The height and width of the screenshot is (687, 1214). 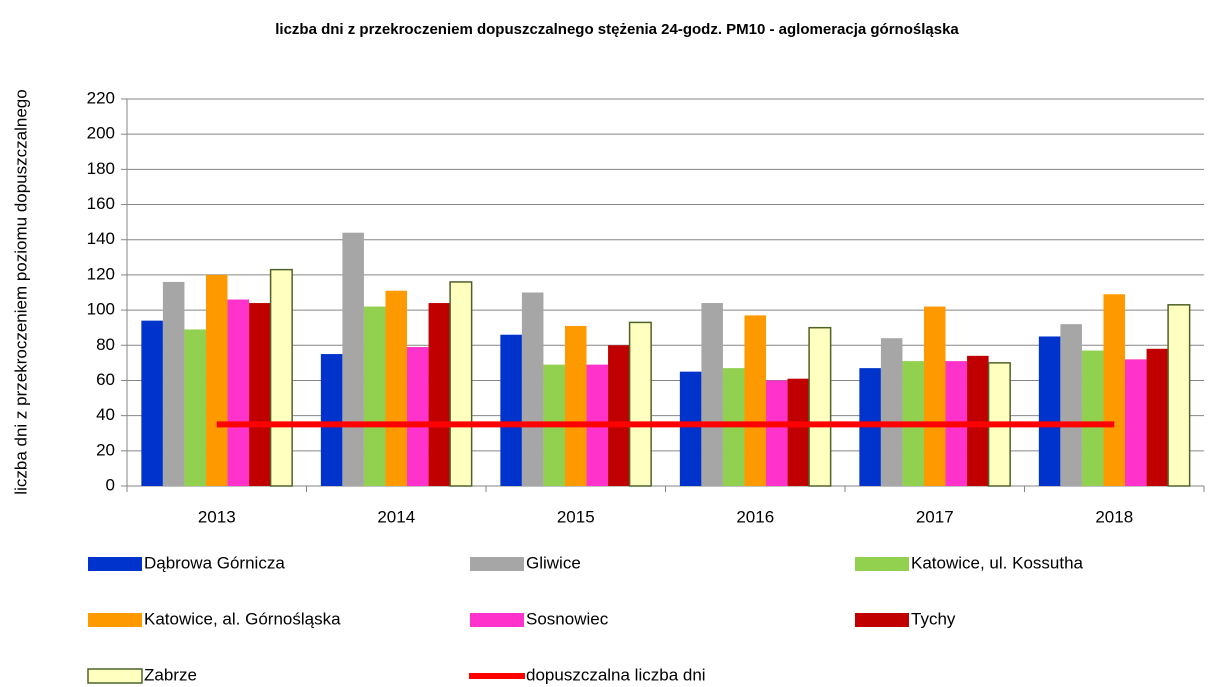 I want to click on y-tick-label: 20, so click(x=105, y=449).